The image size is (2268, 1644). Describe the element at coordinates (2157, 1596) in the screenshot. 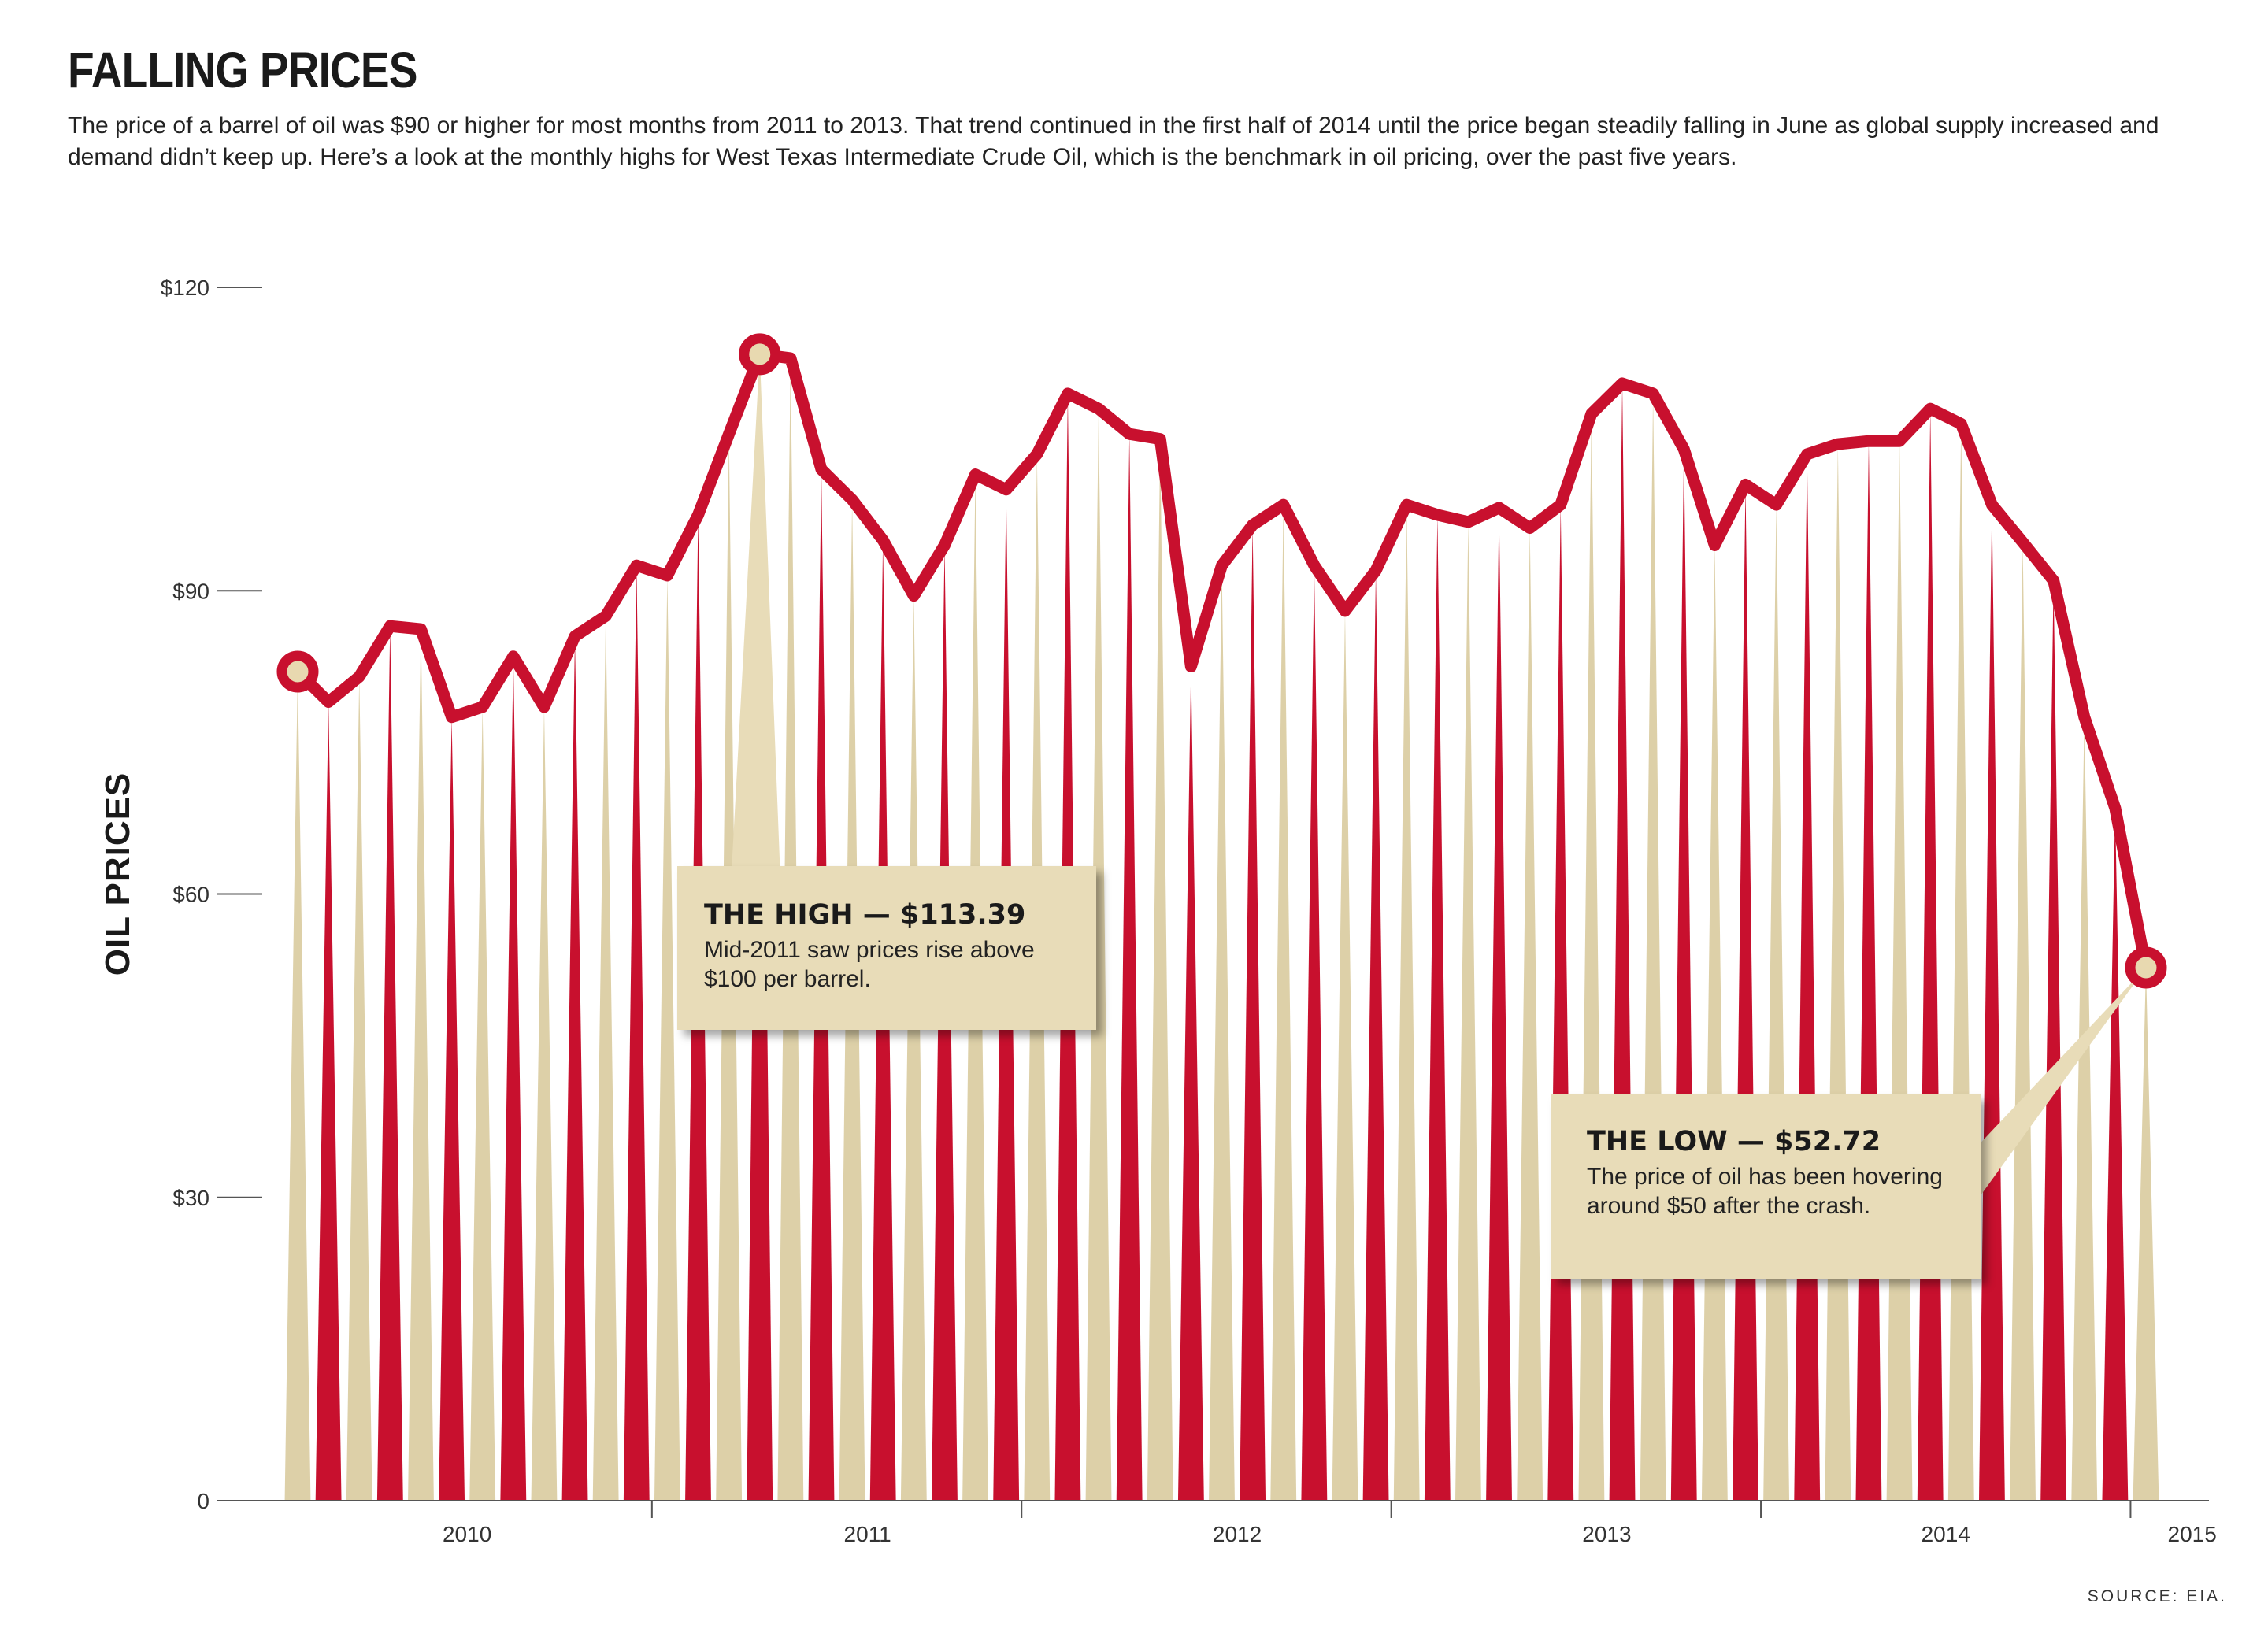

I see `source-note: SOURCE: EIA.` at that location.